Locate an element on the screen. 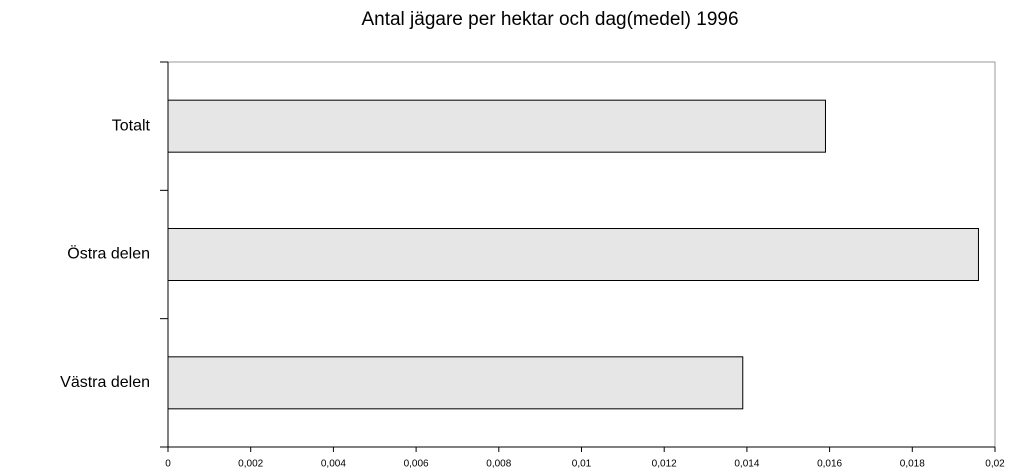 The image size is (1012, 473). x-tick-label: 0,016 is located at coordinates (829, 464).